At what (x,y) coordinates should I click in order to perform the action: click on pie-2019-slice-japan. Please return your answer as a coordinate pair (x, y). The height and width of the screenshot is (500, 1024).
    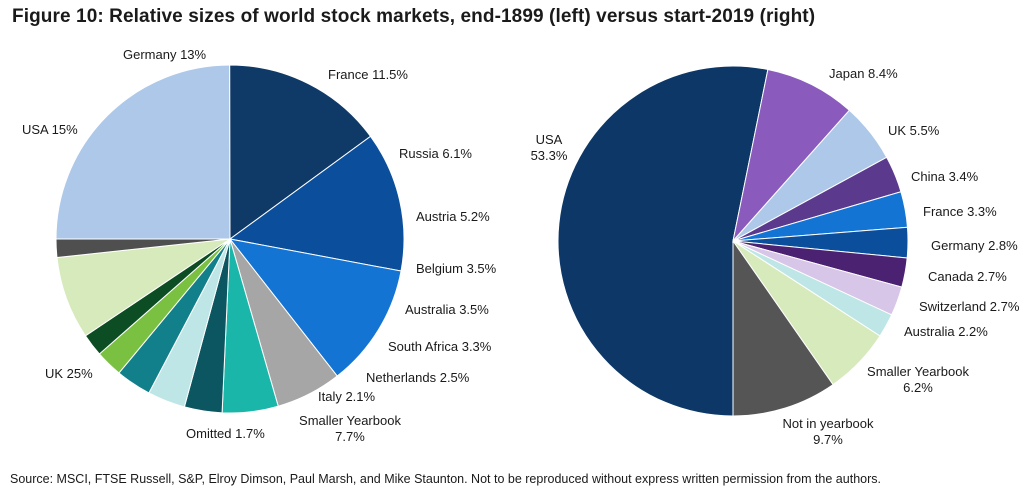
    Looking at the image, I should click on (791, 155).